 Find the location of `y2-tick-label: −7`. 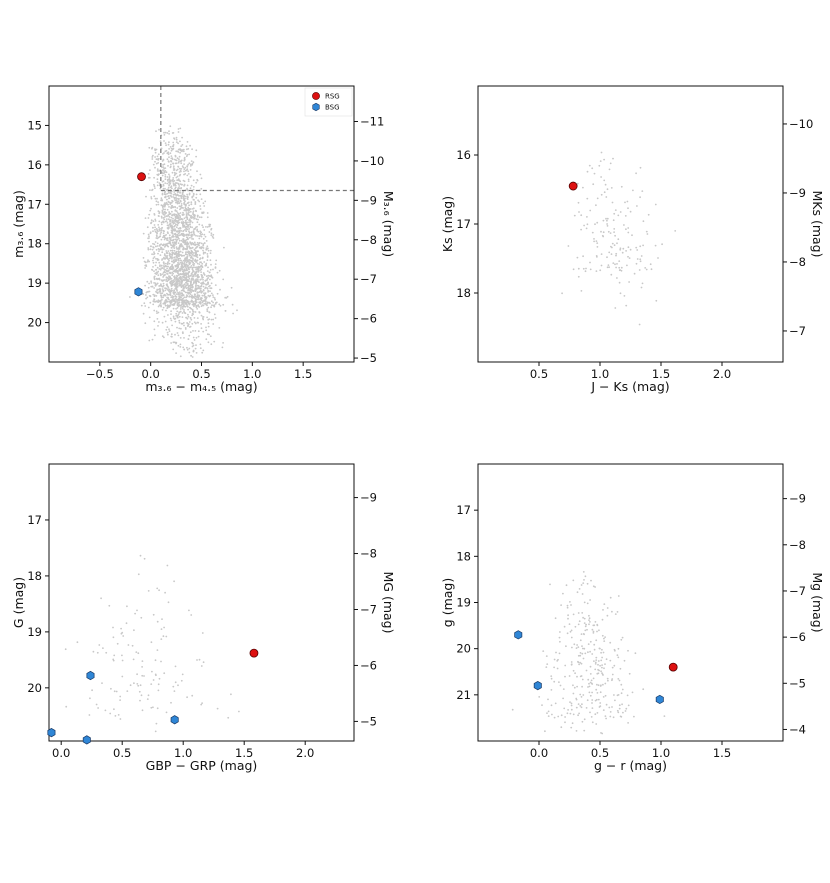

y2-tick-label: −7 is located at coordinates (368, 609).